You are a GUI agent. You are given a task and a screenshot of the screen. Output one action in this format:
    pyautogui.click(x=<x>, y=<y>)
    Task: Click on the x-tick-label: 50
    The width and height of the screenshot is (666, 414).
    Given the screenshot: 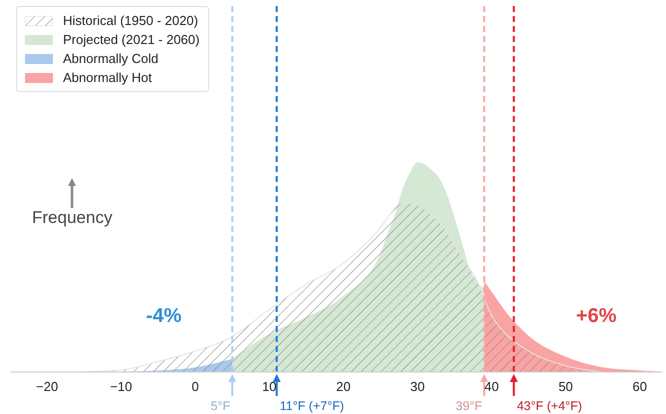 What is the action you would take?
    pyautogui.click(x=565, y=386)
    